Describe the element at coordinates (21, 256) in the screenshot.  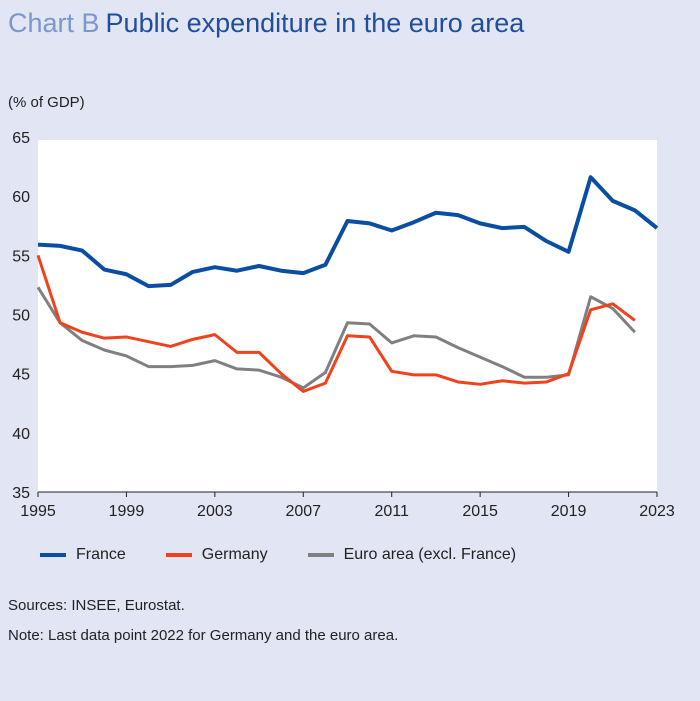
I see `y-tick-label: 55` at that location.